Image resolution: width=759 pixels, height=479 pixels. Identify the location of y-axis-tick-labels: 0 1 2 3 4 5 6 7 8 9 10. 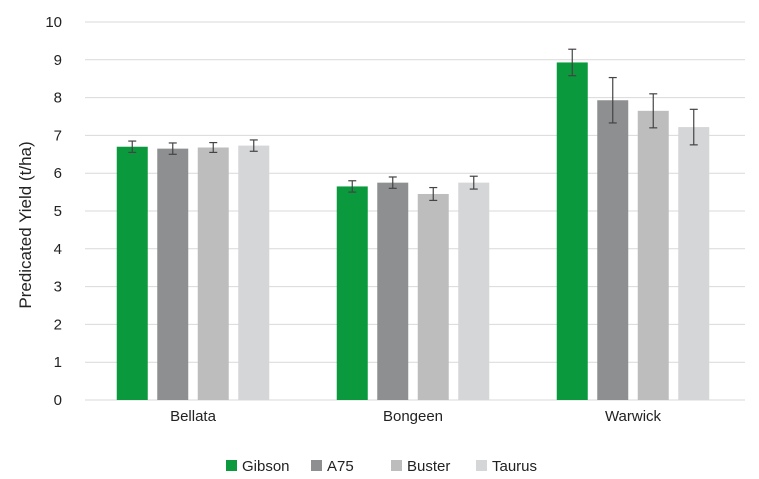
(53, 211).